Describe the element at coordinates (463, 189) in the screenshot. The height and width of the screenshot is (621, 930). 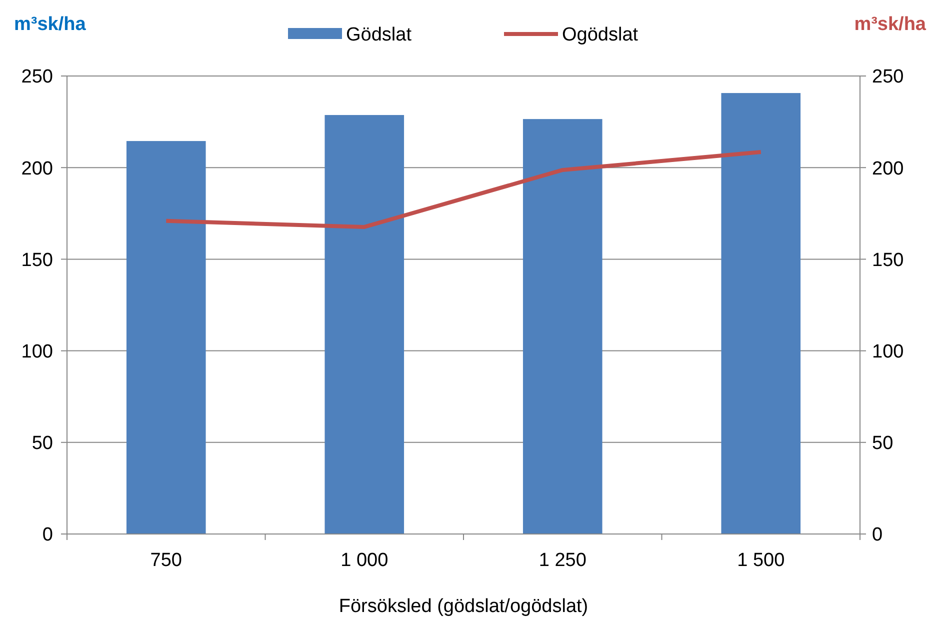
I see `line-series` at that location.